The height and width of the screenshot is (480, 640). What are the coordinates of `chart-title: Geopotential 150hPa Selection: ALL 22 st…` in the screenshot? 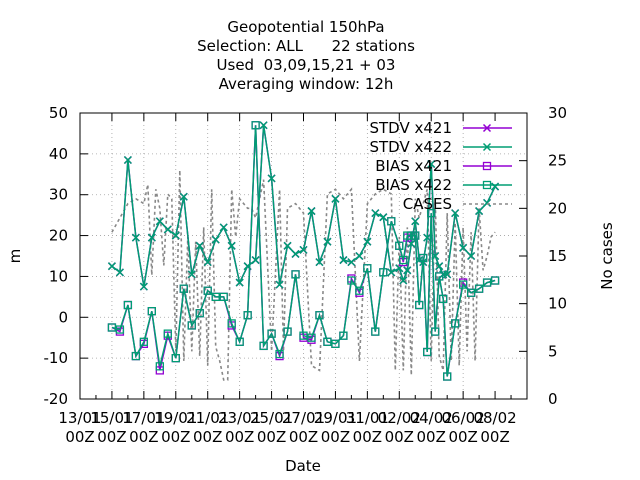 It's located at (306, 55).